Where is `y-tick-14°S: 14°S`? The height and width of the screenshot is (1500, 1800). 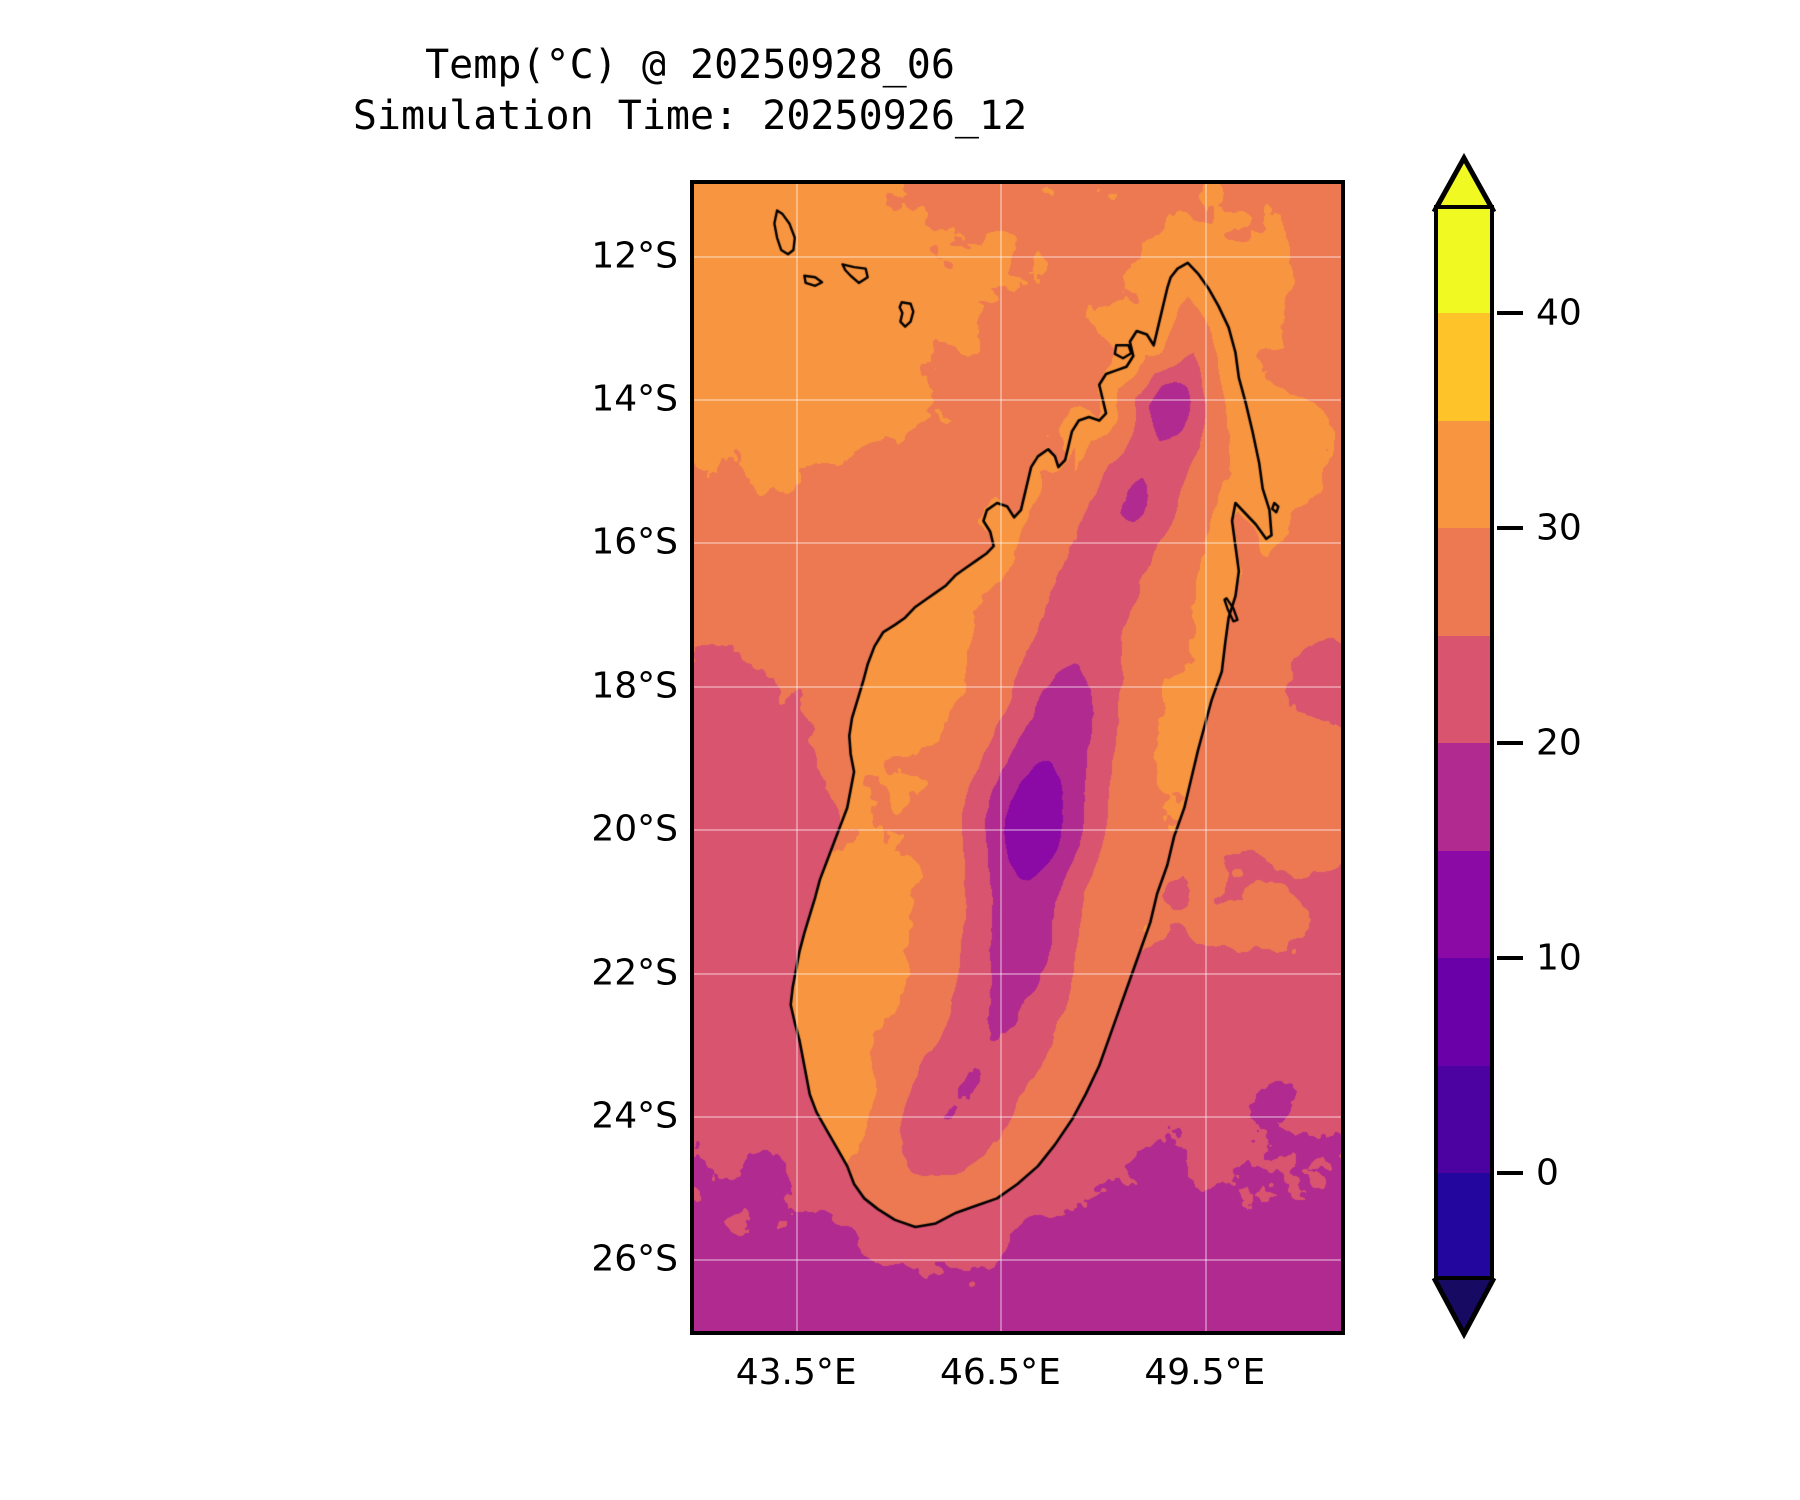 y-tick-14°S: 14°S is located at coordinates (634, 399).